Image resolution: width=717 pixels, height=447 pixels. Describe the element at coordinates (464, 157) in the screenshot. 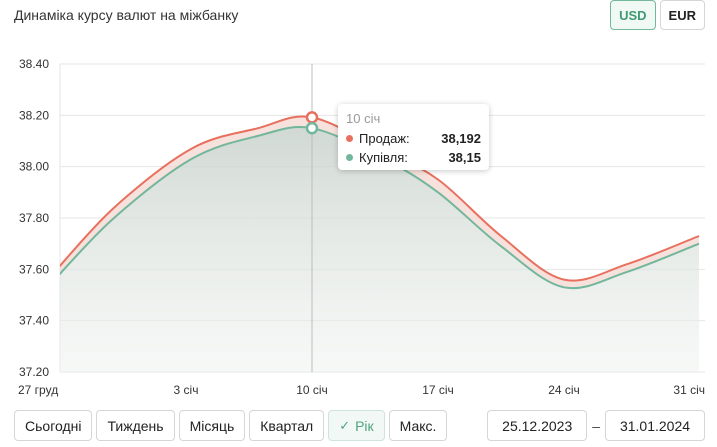

I see `tooltip-buy-value: 38,15` at that location.